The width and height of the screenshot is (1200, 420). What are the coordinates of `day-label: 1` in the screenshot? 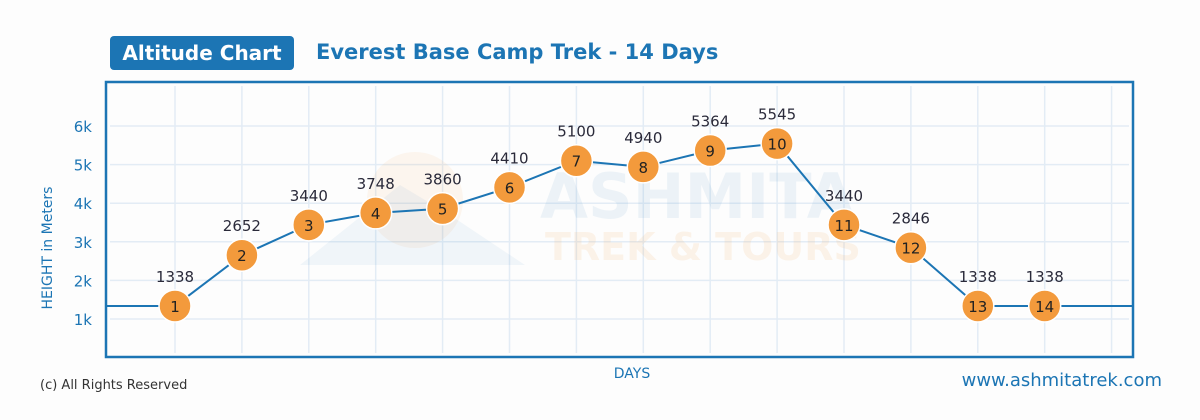 It's located at (175, 307).